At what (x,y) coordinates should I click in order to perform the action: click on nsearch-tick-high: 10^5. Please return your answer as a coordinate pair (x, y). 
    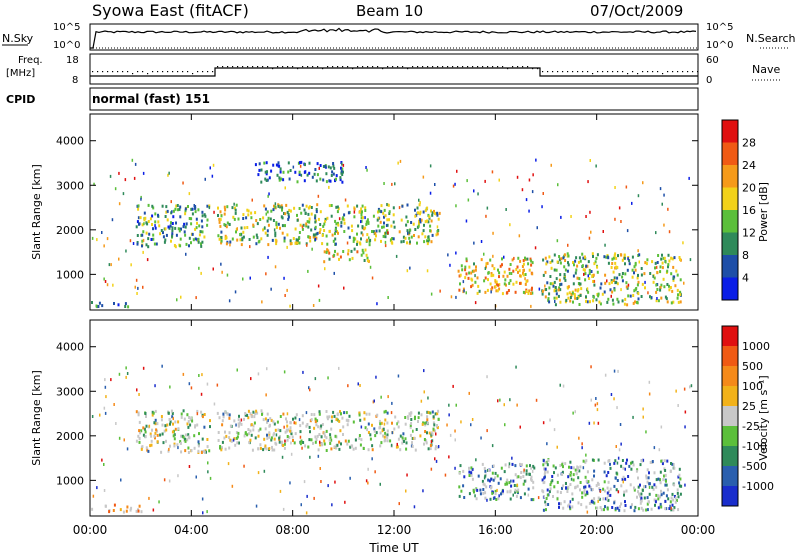
    Looking at the image, I should click on (719, 27).